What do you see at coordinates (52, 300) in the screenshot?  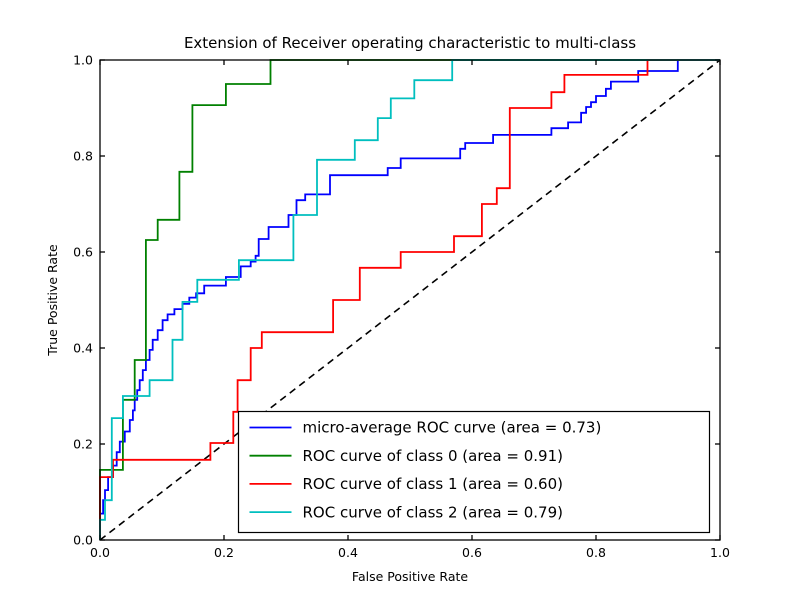 I see `y-axis-label: True Positive Rate` at bounding box center [52, 300].